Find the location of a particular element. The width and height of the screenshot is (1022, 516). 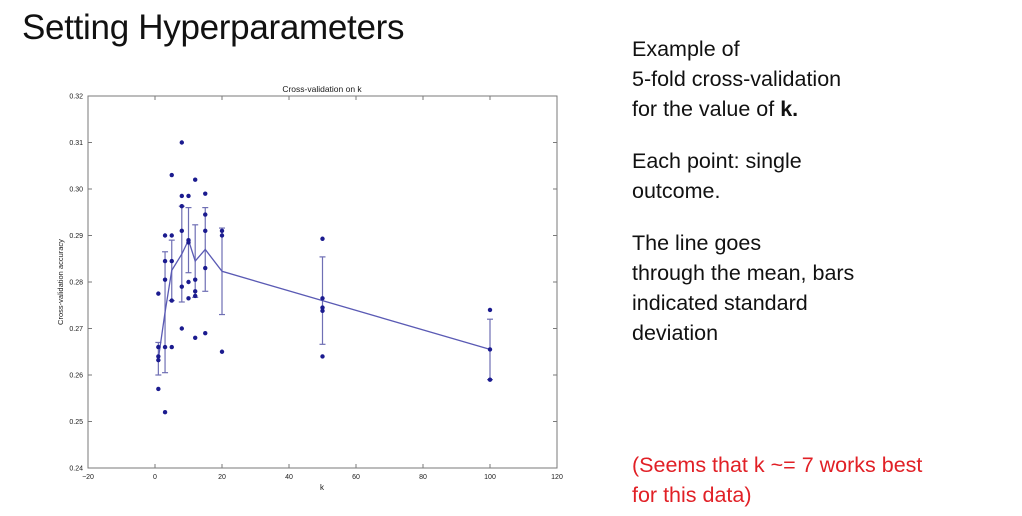

y-tick-label: 0.27 is located at coordinates (76, 329).